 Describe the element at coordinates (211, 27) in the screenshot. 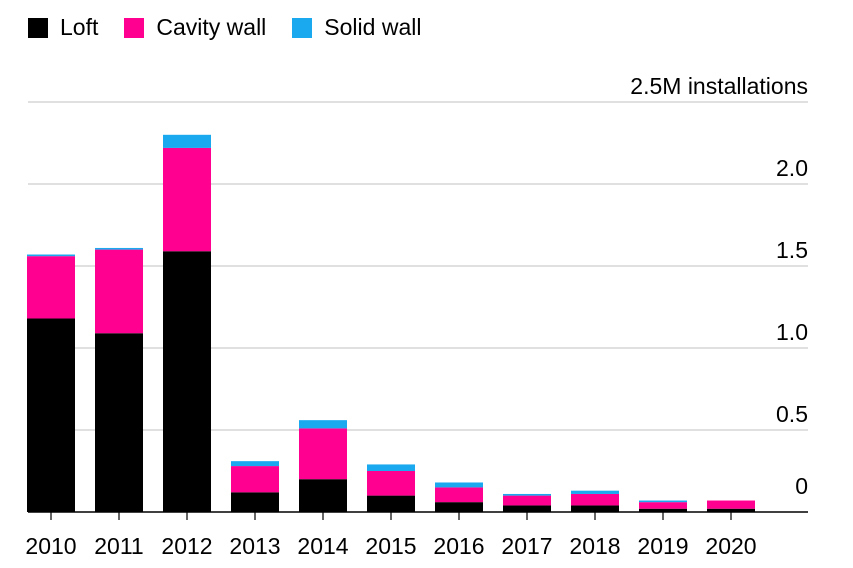

I see `legend-label-cavity-wall: Cavity wall` at that location.